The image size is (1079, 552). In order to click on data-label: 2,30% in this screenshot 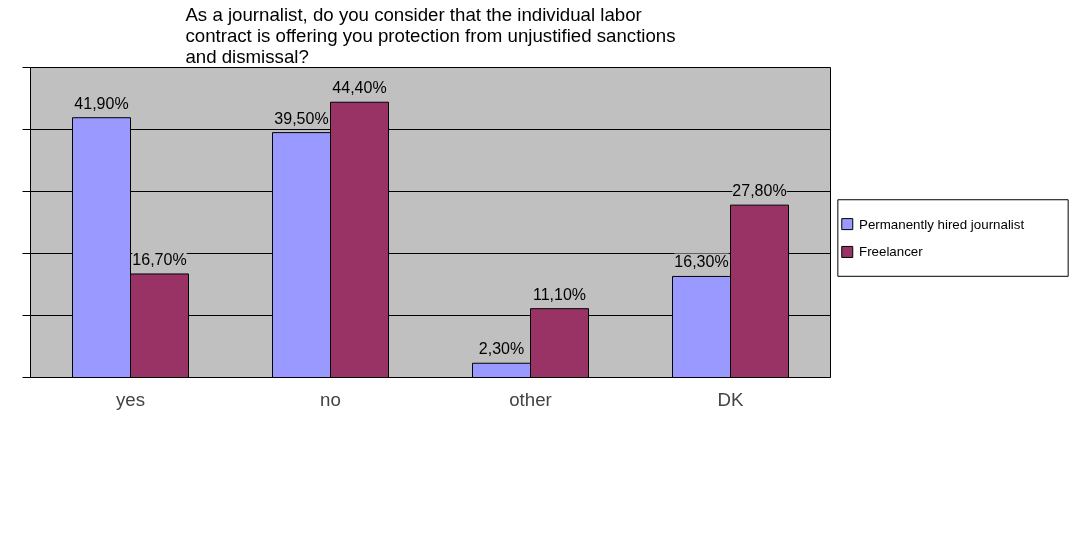, I will do `click(501, 349)`.